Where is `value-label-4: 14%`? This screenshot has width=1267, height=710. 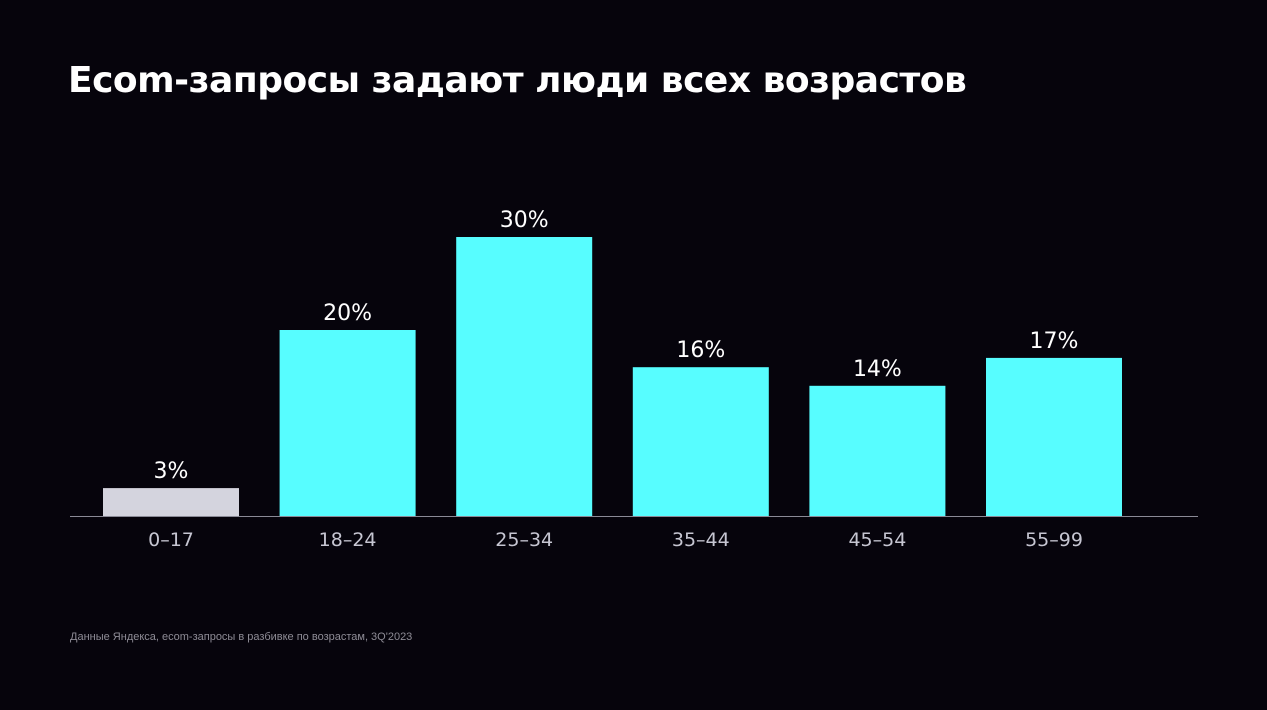 value-label-4: 14% is located at coordinates (877, 369).